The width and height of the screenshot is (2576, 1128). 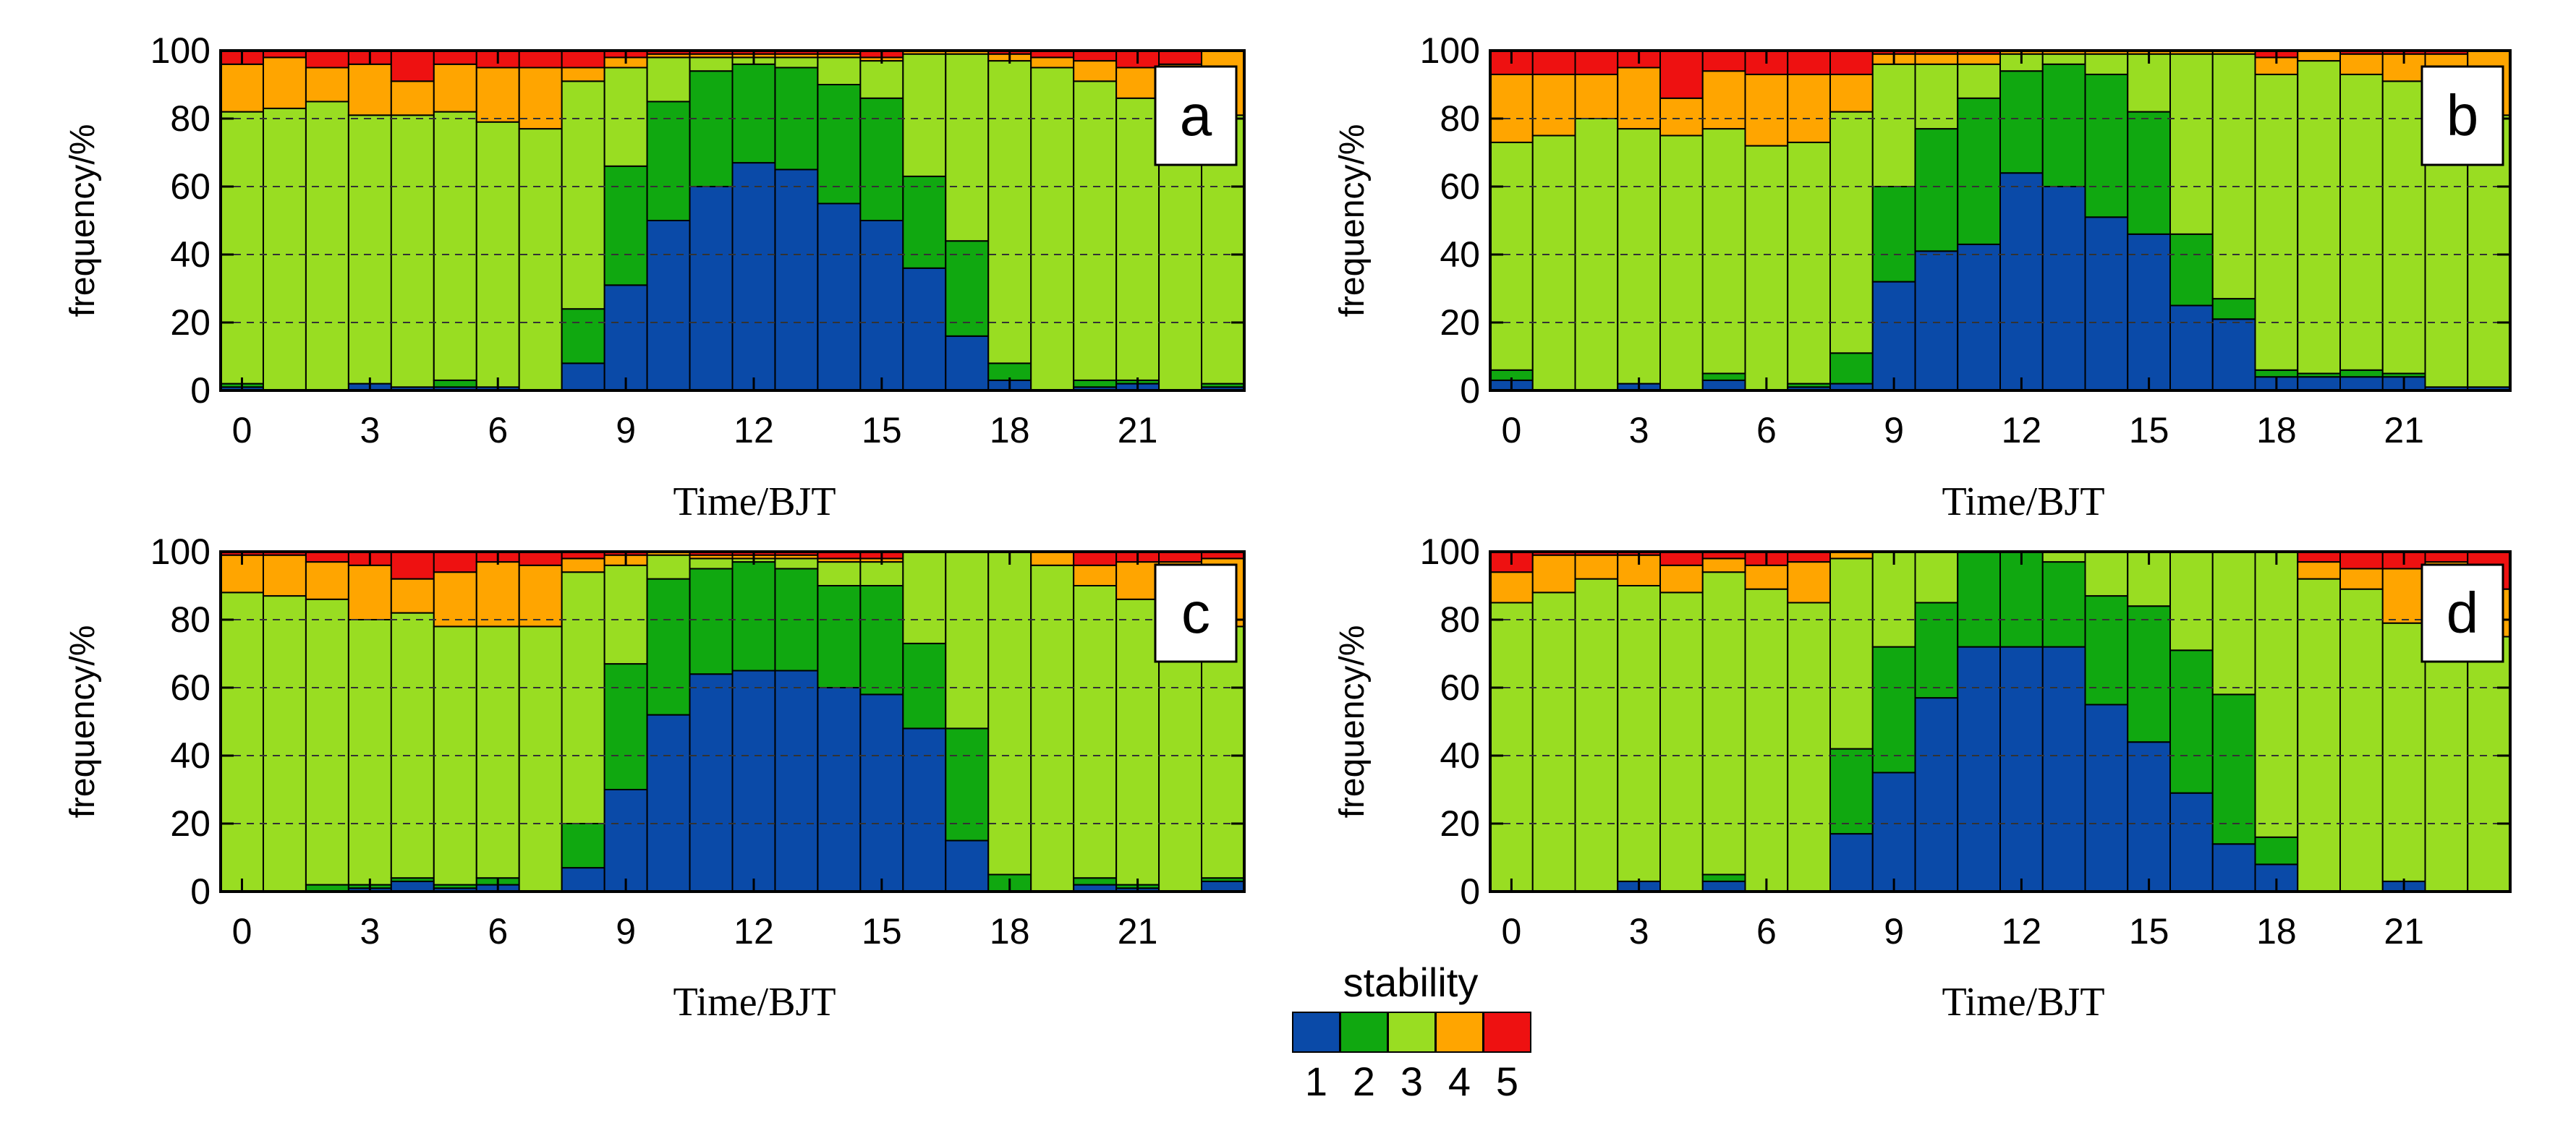 What do you see at coordinates (2463, 115) in the screenshot?
I see `panel-label: b` at bounding box center [2463, 115].